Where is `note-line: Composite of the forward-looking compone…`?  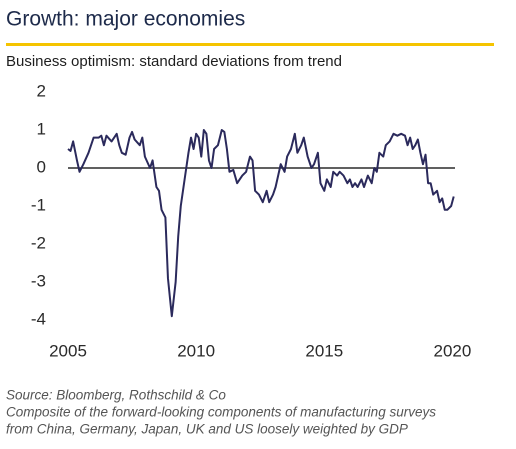
note-line: Composite of the forward-looking compone… is located at coordinates (221, 412).